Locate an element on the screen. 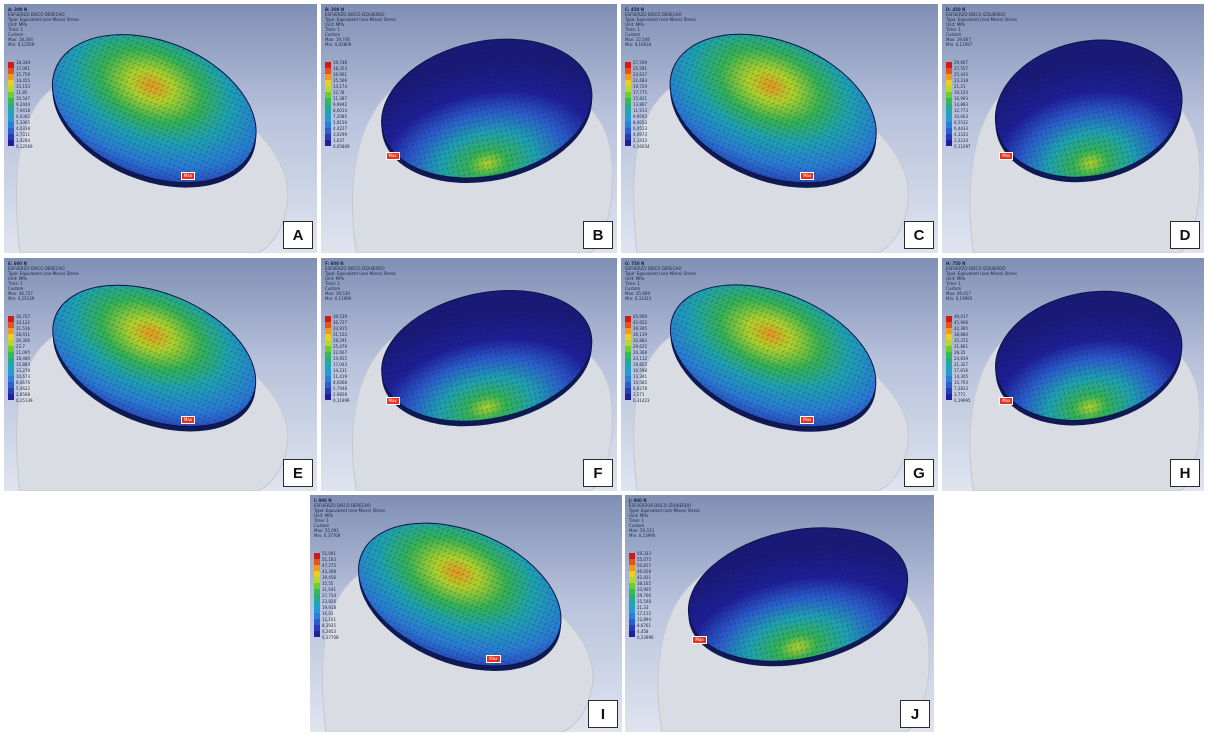 This screenshot has width=1208, height=734. info-max: Max: 45,909 is located at coordinates (637, 293).